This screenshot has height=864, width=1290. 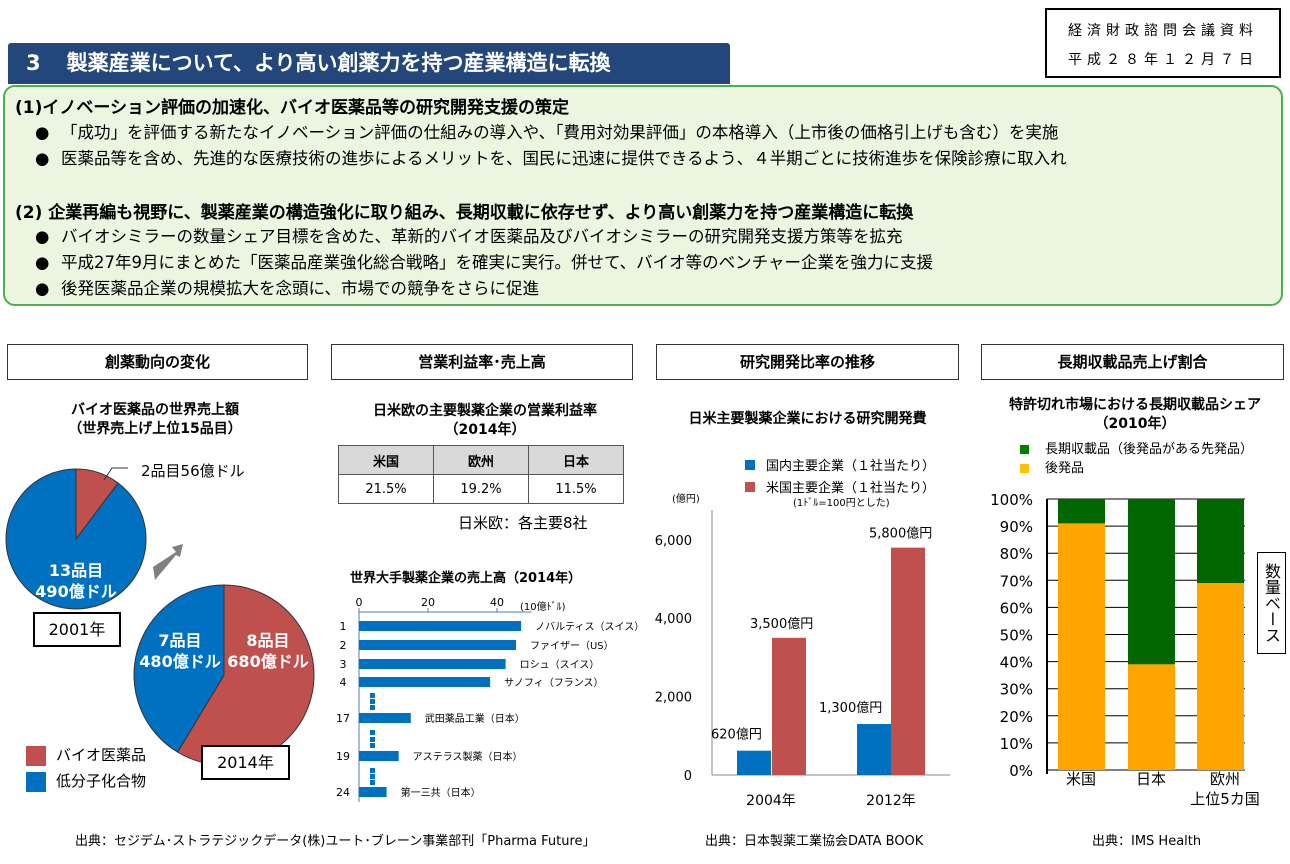 I want to click on title-line: （2010年）, so click(x=1135, y=424).